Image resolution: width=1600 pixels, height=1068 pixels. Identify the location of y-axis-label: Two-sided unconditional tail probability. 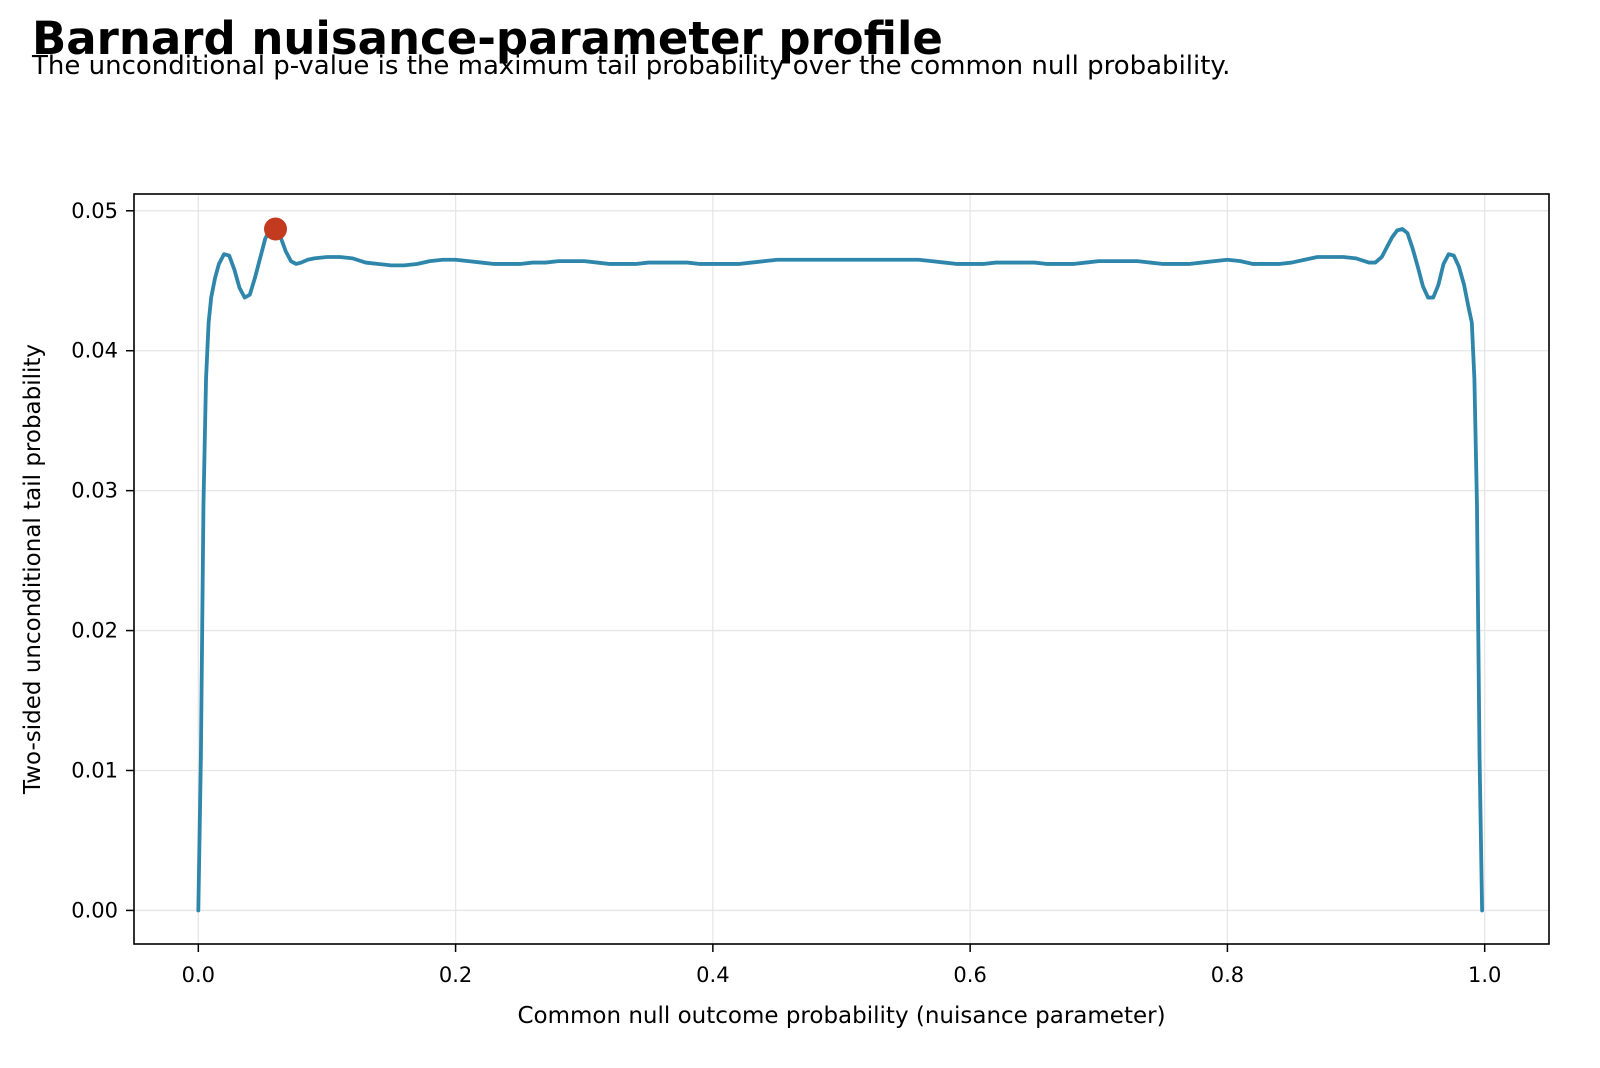
(33, 569).